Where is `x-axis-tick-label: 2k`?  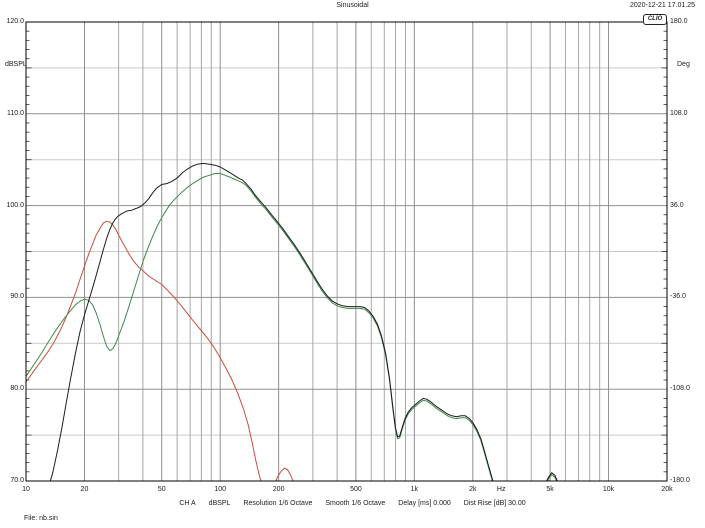
x-axis-tick-label: 2k is located at coordinates (473, 489).